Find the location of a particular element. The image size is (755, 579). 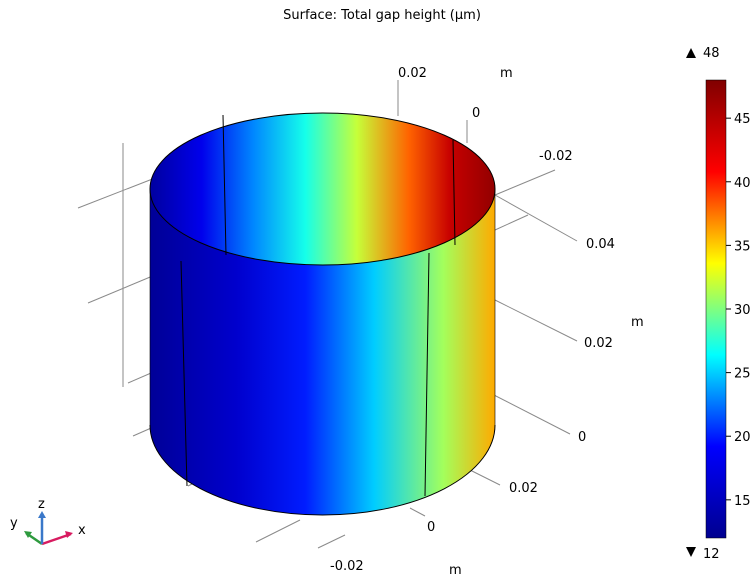

z-unit-label: m is located at coordinates (637, 322).